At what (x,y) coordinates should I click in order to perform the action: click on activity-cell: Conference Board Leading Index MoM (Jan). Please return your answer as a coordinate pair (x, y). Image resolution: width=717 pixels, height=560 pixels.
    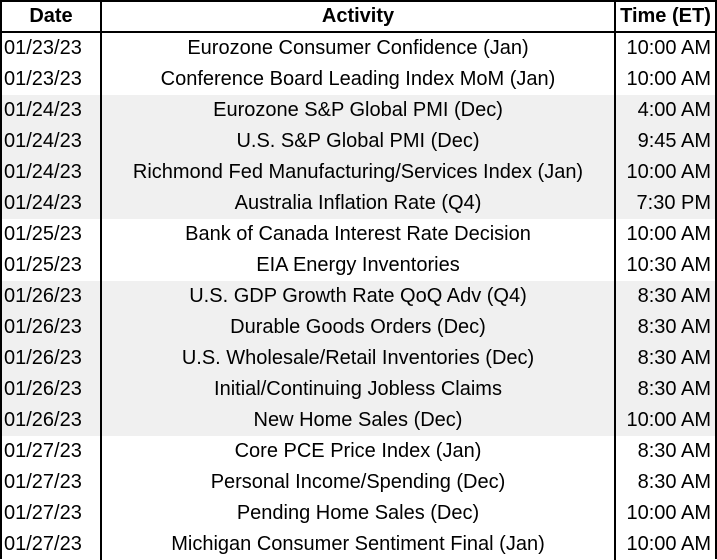
    Looking at the image, I should click on (357, 79).